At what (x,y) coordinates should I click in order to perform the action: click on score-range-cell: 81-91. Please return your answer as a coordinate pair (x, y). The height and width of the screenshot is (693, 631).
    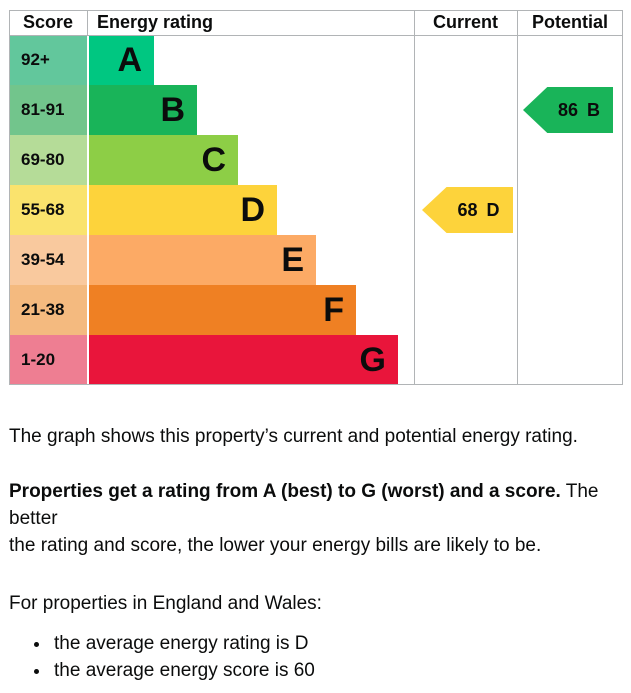
    Looking at the image, I should click on (48, 110).